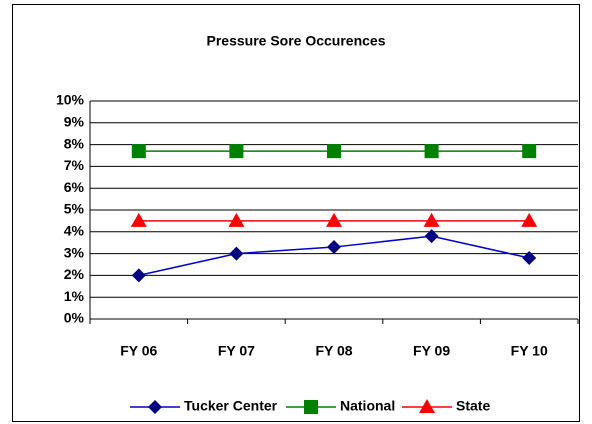  Describe the element at coordinates (296, 41) in the screenshot. I see `chart-title: Pressure Sore Occurences` at that location.